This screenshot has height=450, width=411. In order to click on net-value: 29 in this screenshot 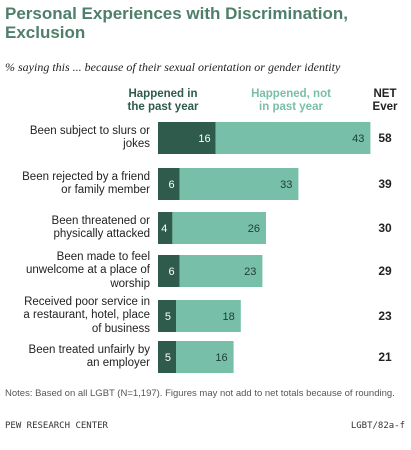, I will do `click(385, 271)`.